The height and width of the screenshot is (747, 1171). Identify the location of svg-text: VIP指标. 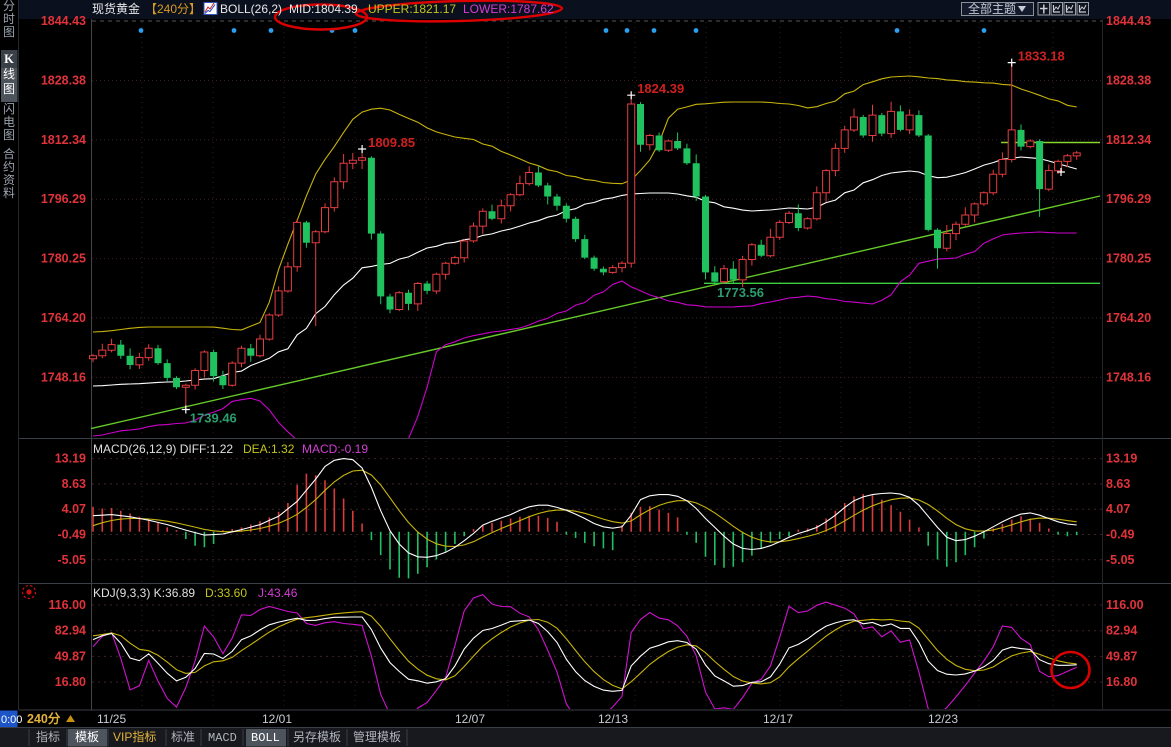
(134, 736).